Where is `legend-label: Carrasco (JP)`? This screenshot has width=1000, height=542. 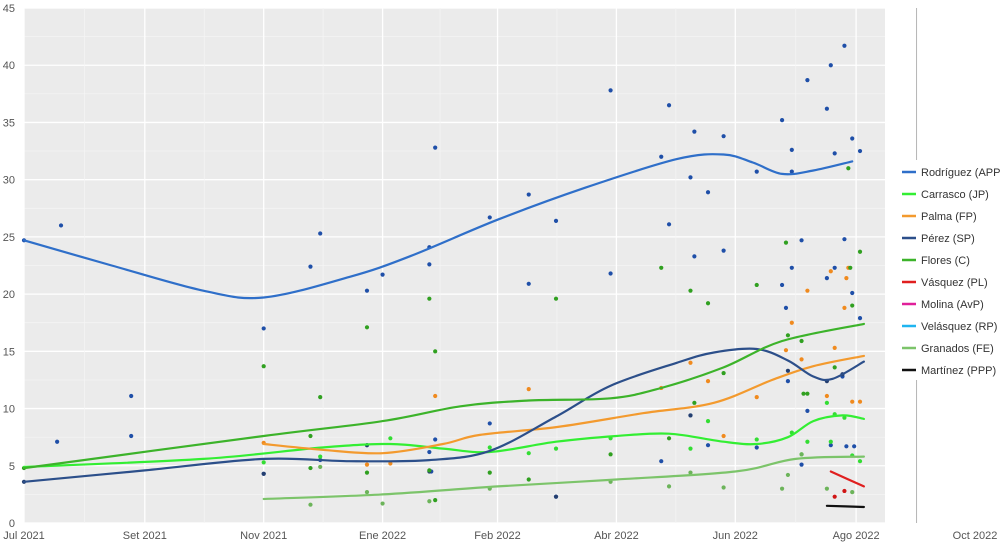 legend-label: Carrasco (JP) is located at coordinates (955, 195).